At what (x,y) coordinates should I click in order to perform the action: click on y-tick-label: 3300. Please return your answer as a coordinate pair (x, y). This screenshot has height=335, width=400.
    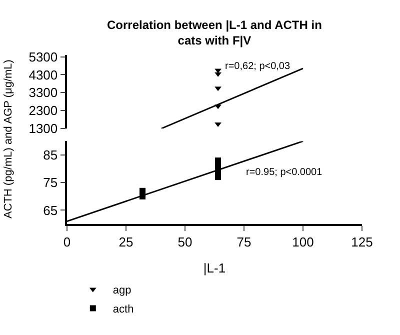
    Looking at the image, I should click on (43, 92).